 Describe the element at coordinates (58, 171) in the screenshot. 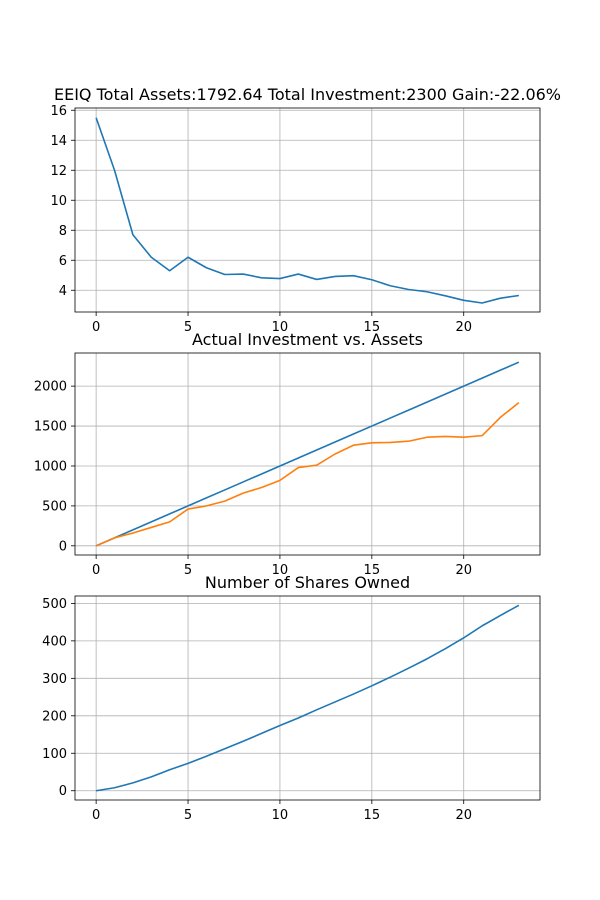

I see `y-tick-label: 12` at that location.